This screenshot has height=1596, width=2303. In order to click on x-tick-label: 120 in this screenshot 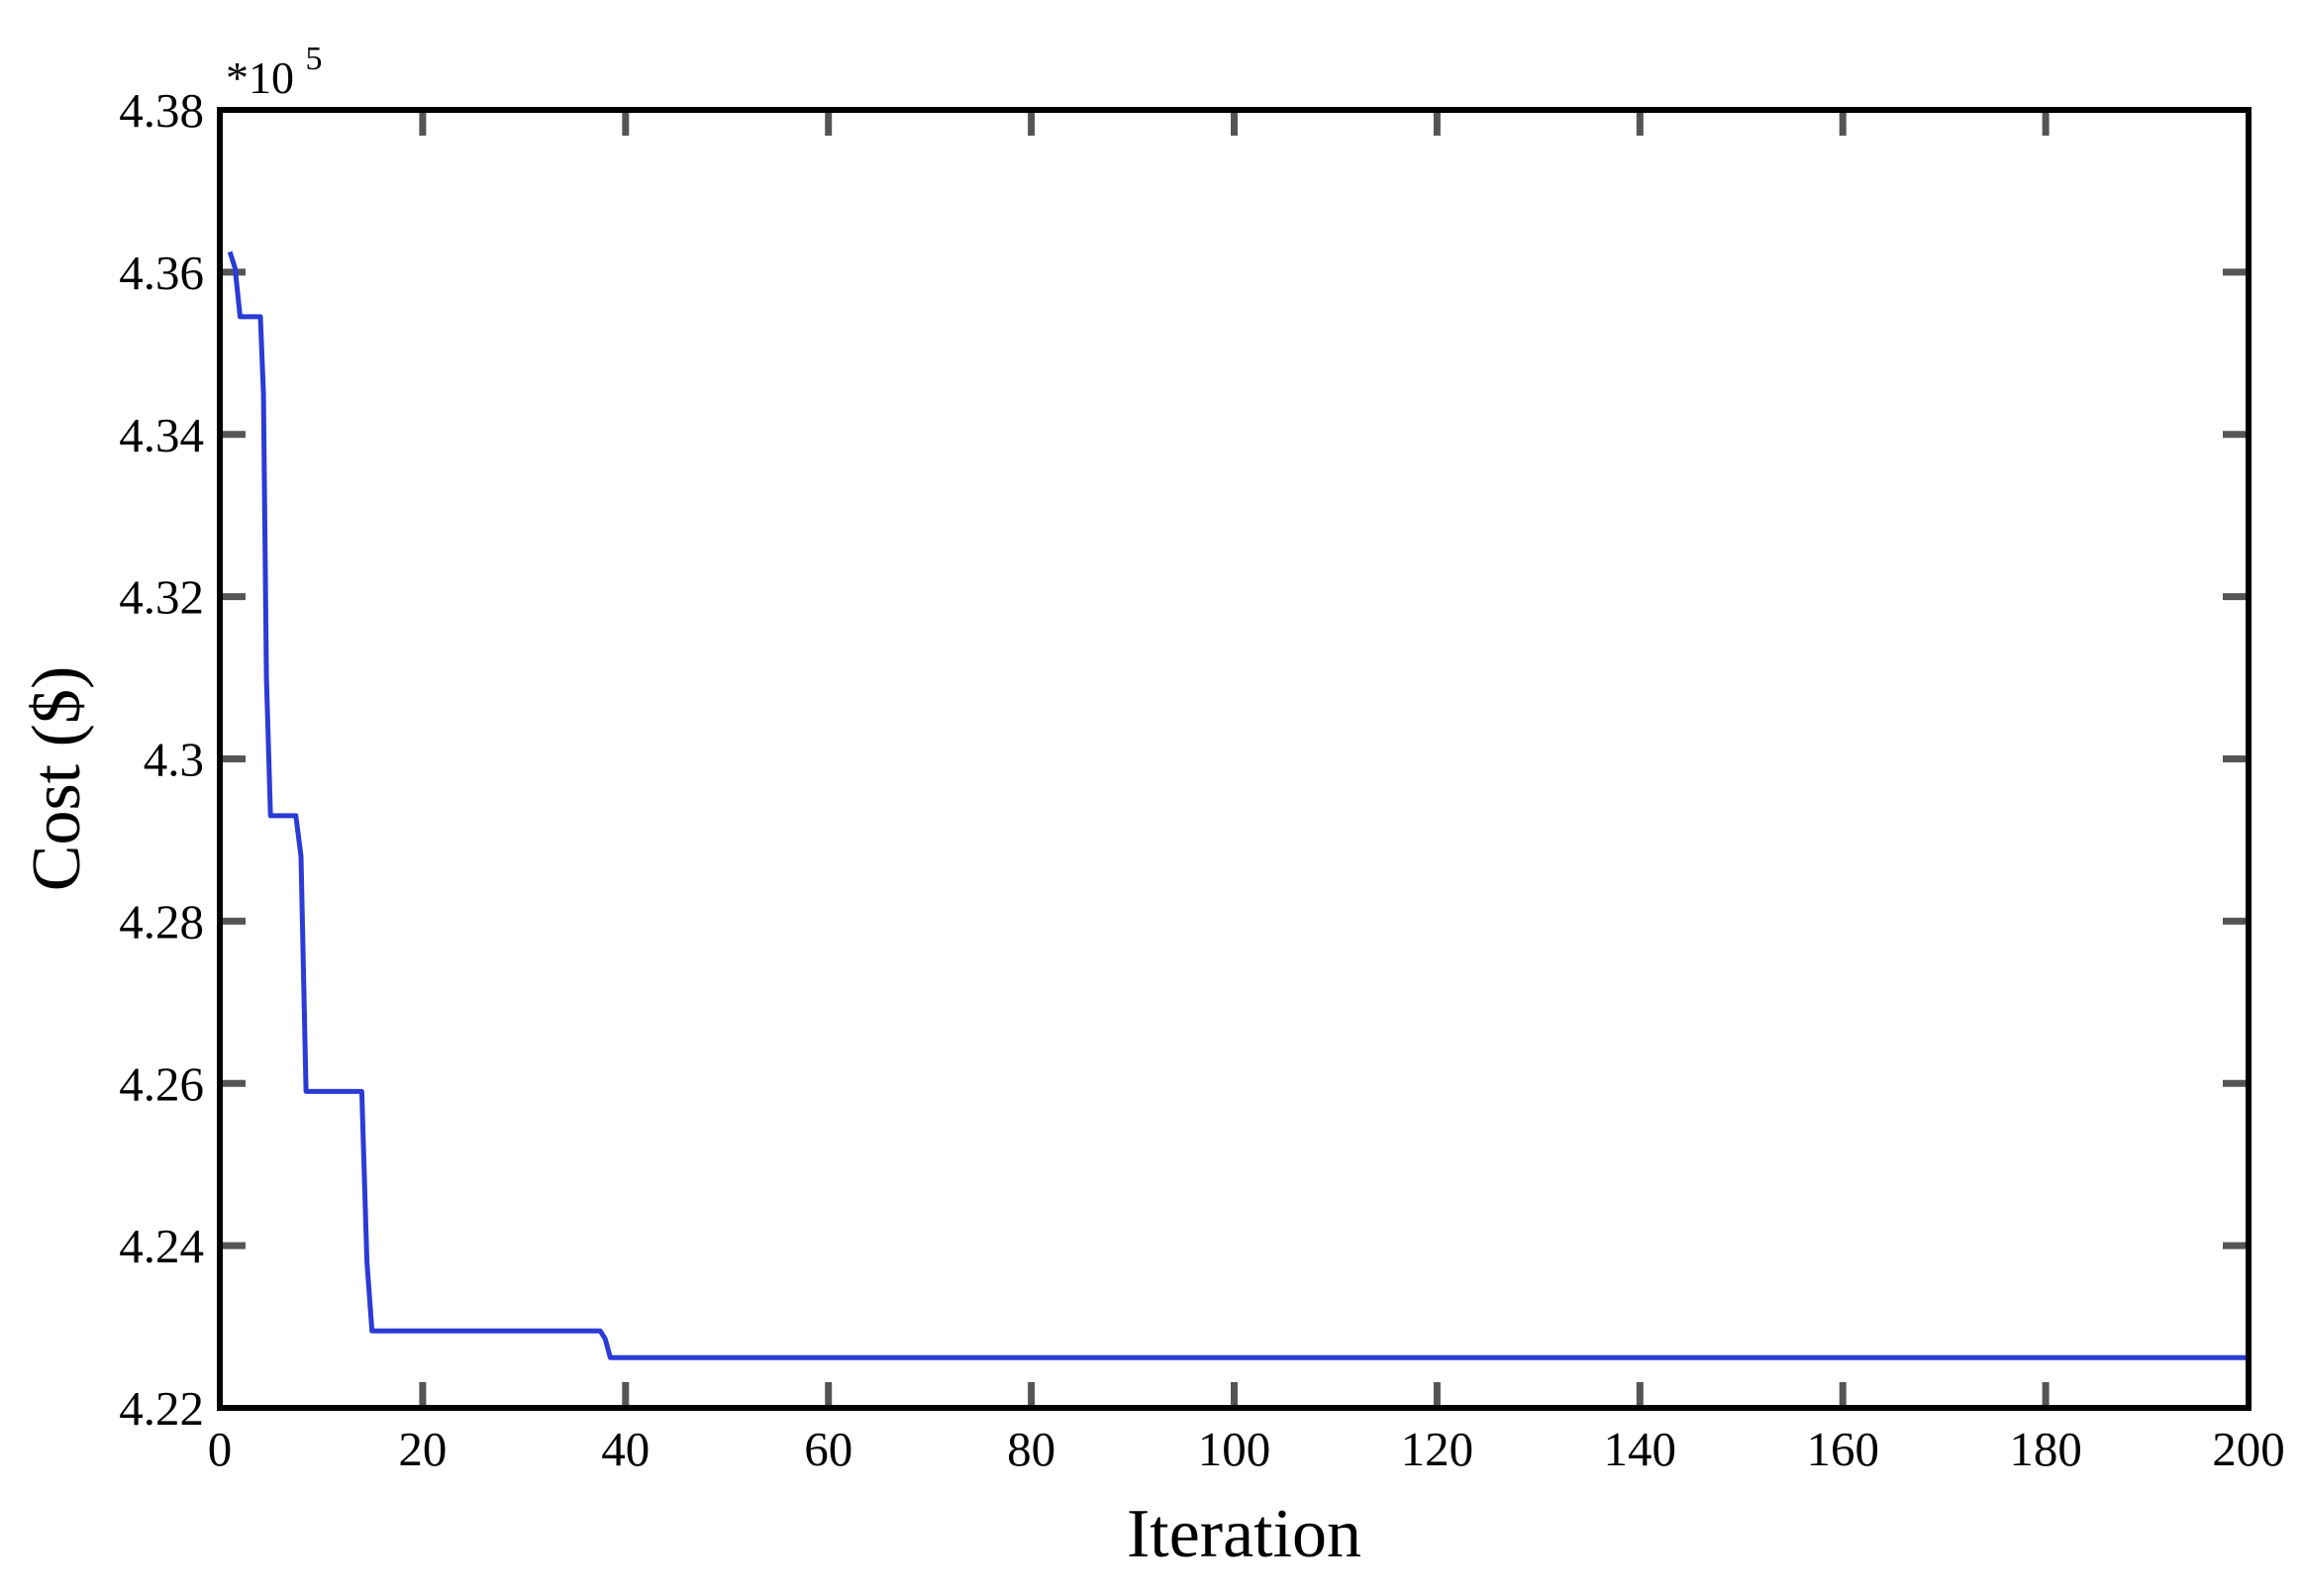, I will do `click(1437, 1449)`.